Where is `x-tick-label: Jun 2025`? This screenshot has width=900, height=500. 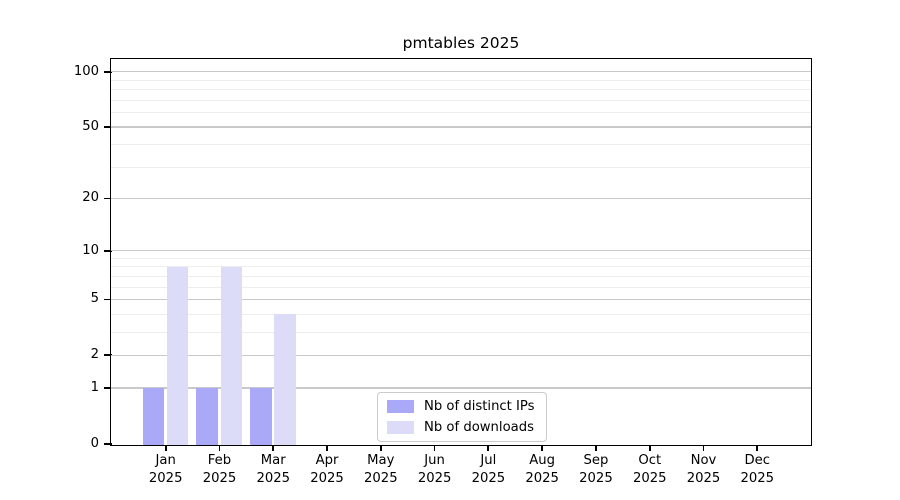 x-tick-label: Jun 2025 is located at coordinates (435, 469).